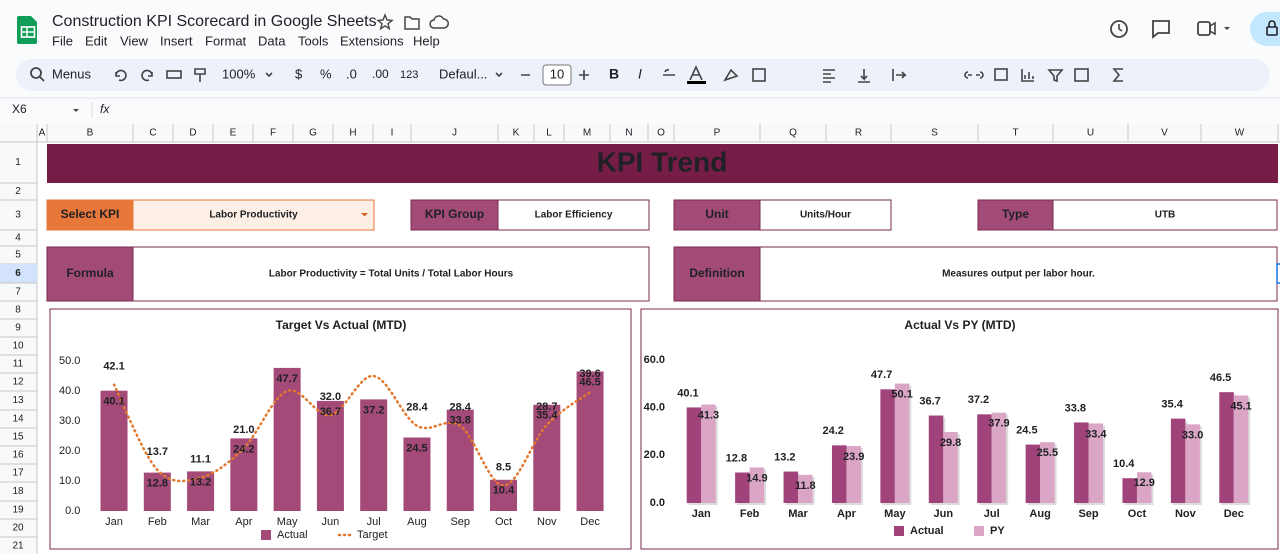  What do you see at coordinates (1213, 28) in the screenshot?
I see `meet-icon` at bounding box center [1213, 28].